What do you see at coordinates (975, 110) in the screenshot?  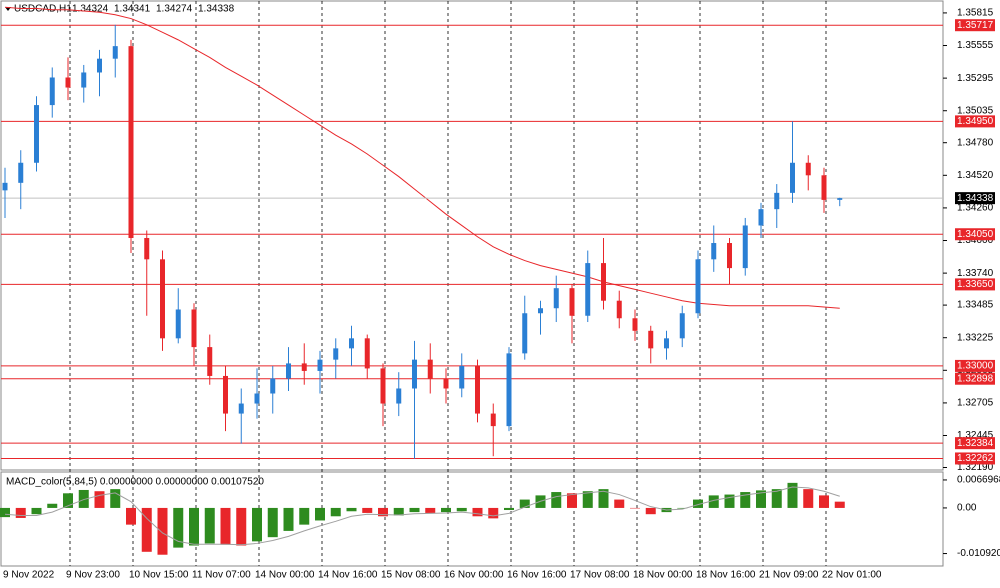 I see `y-tick-label: 1.35035` at bounding box center [975, 110].